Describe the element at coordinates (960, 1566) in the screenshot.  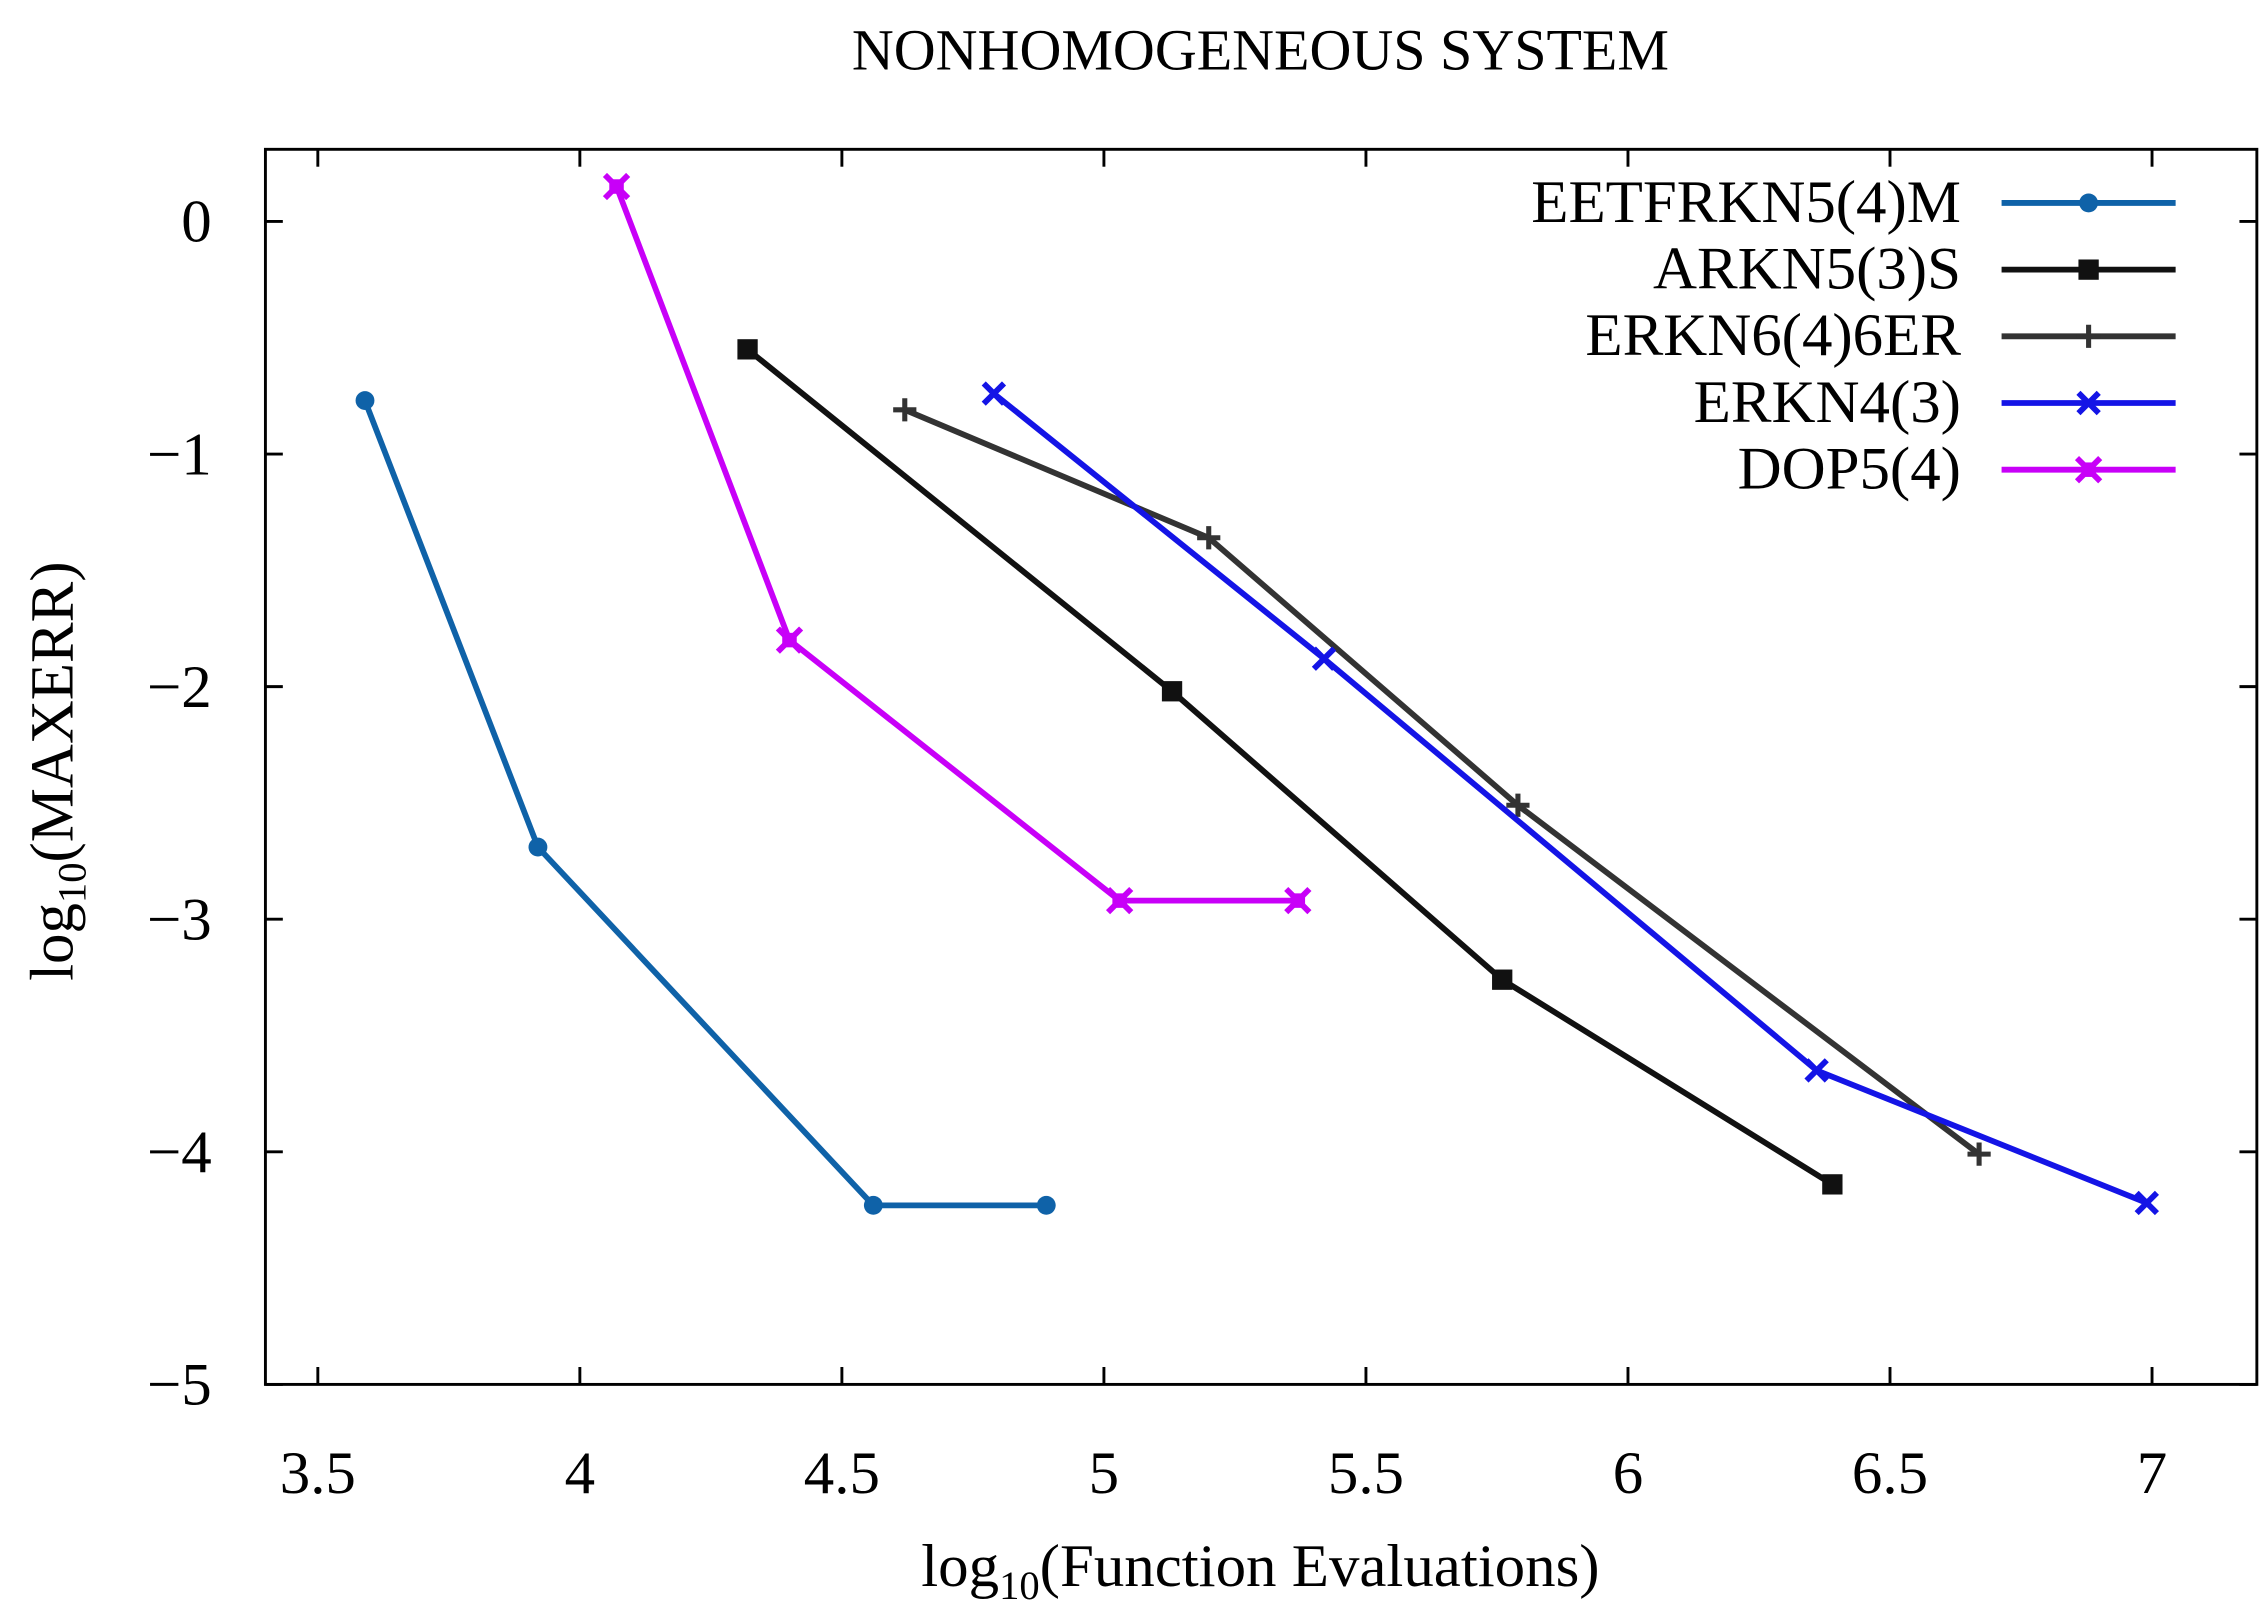
I see `x-axis-label-log: log` at that location.